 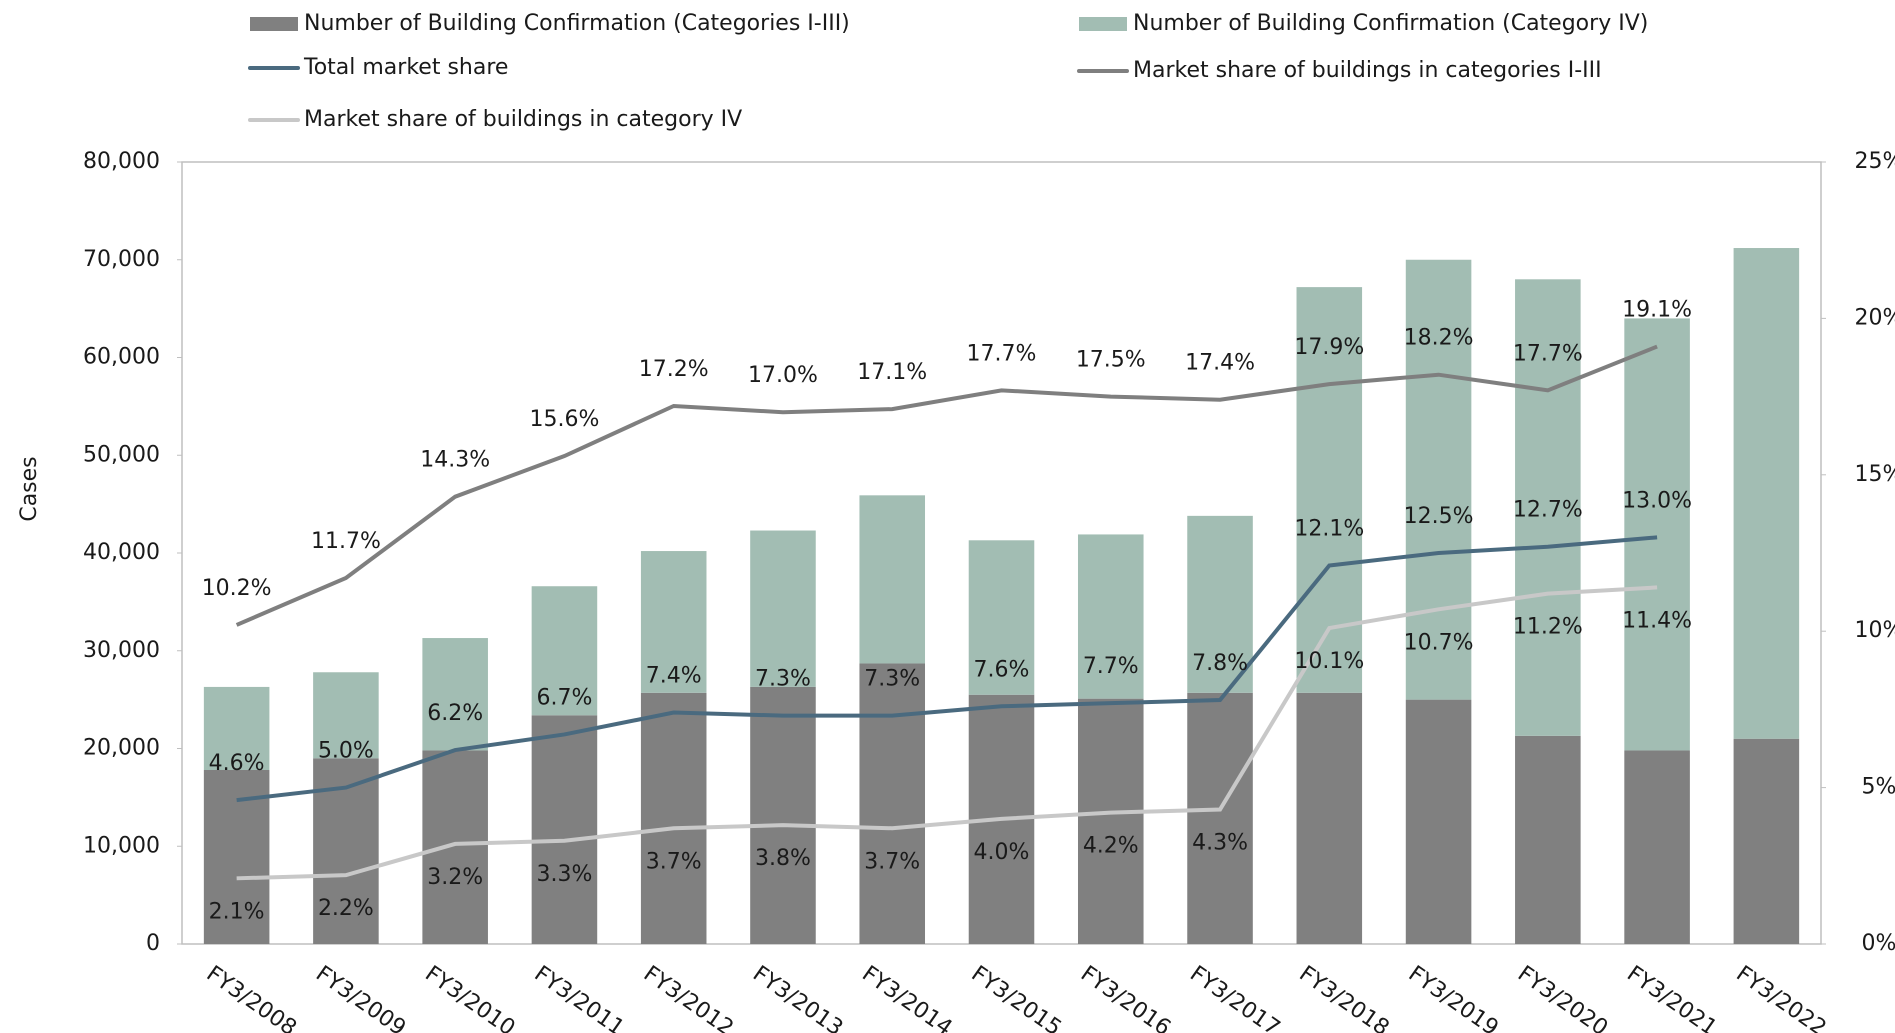 What do you see at coordinates (1343, 997) in the screenshot?
I see `x-tick-label: FY3/2018` at bounding box center [1343, 997].